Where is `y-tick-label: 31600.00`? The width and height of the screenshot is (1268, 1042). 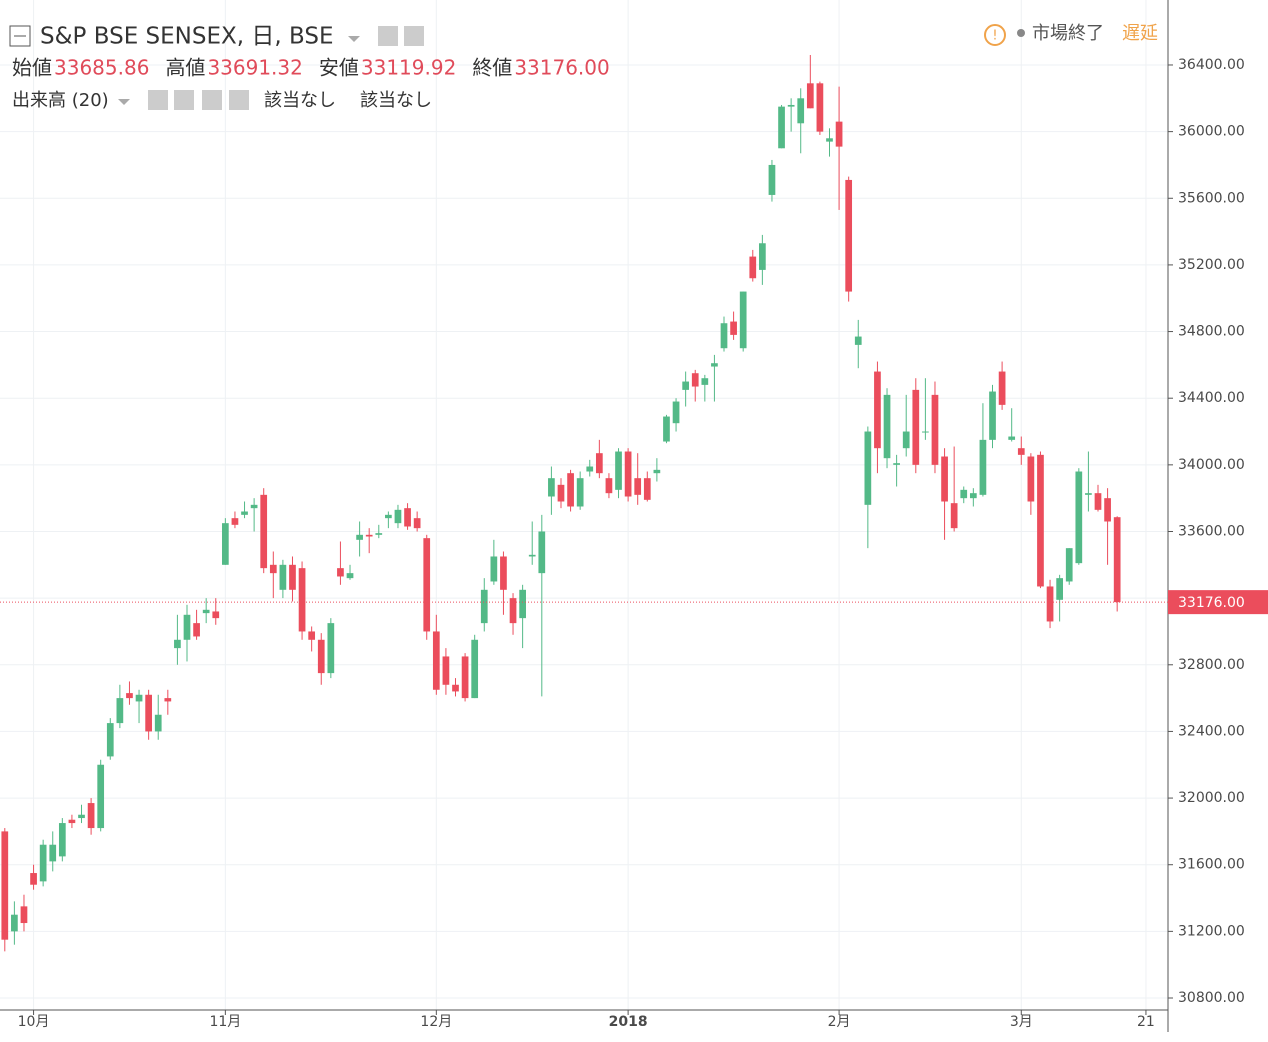
y-tick-label: 31600.00 is located at coordinates (1211, 865).